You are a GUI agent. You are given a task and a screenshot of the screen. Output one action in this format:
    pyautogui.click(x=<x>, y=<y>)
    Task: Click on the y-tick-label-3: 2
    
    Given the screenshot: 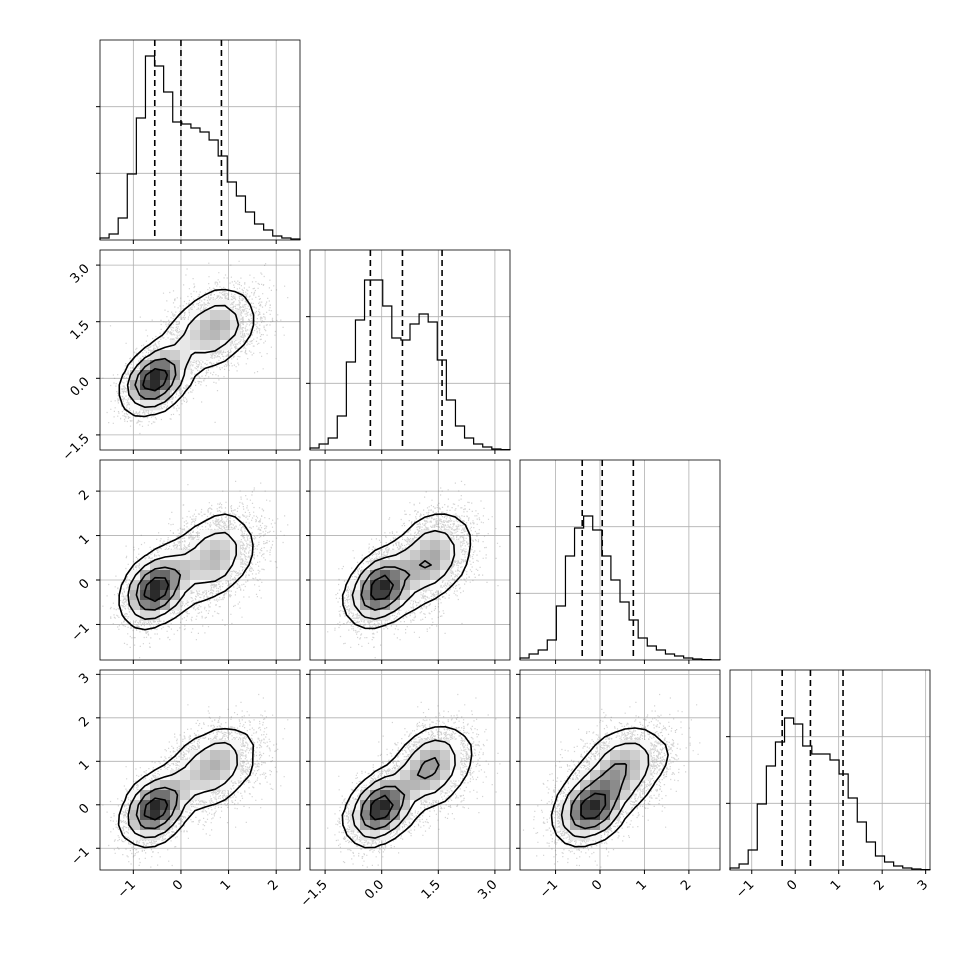 What is the action you would take?
    pyautogui.click(x=84, y=722)
    